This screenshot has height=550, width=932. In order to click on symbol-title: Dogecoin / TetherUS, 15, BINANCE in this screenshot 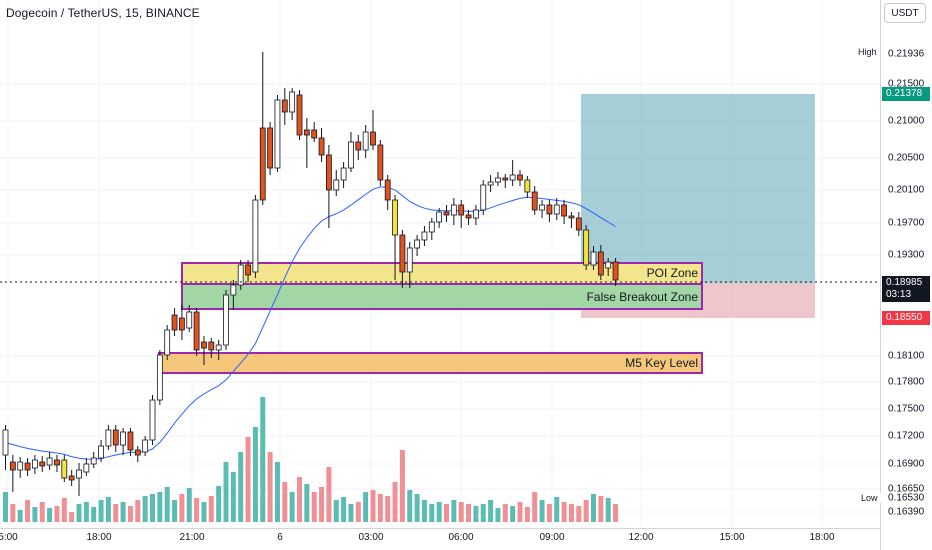, I will do `click(103, 13)`.